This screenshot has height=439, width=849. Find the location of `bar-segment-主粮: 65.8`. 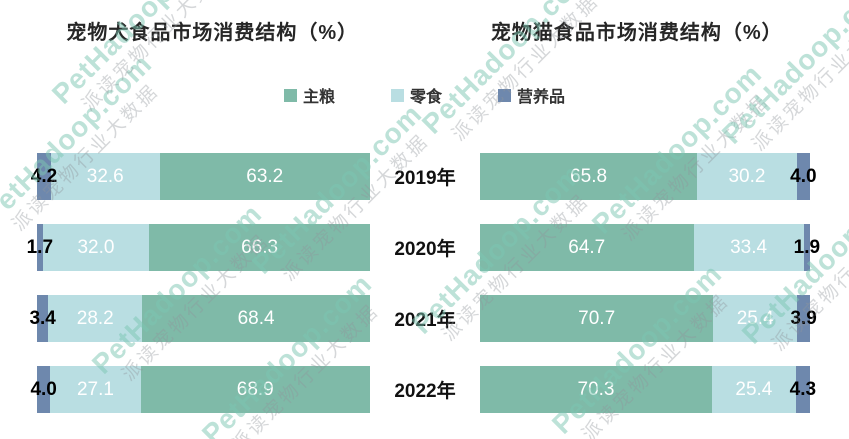

bar-segment-主粮: 65.8 is located at coordinates (589, 176).